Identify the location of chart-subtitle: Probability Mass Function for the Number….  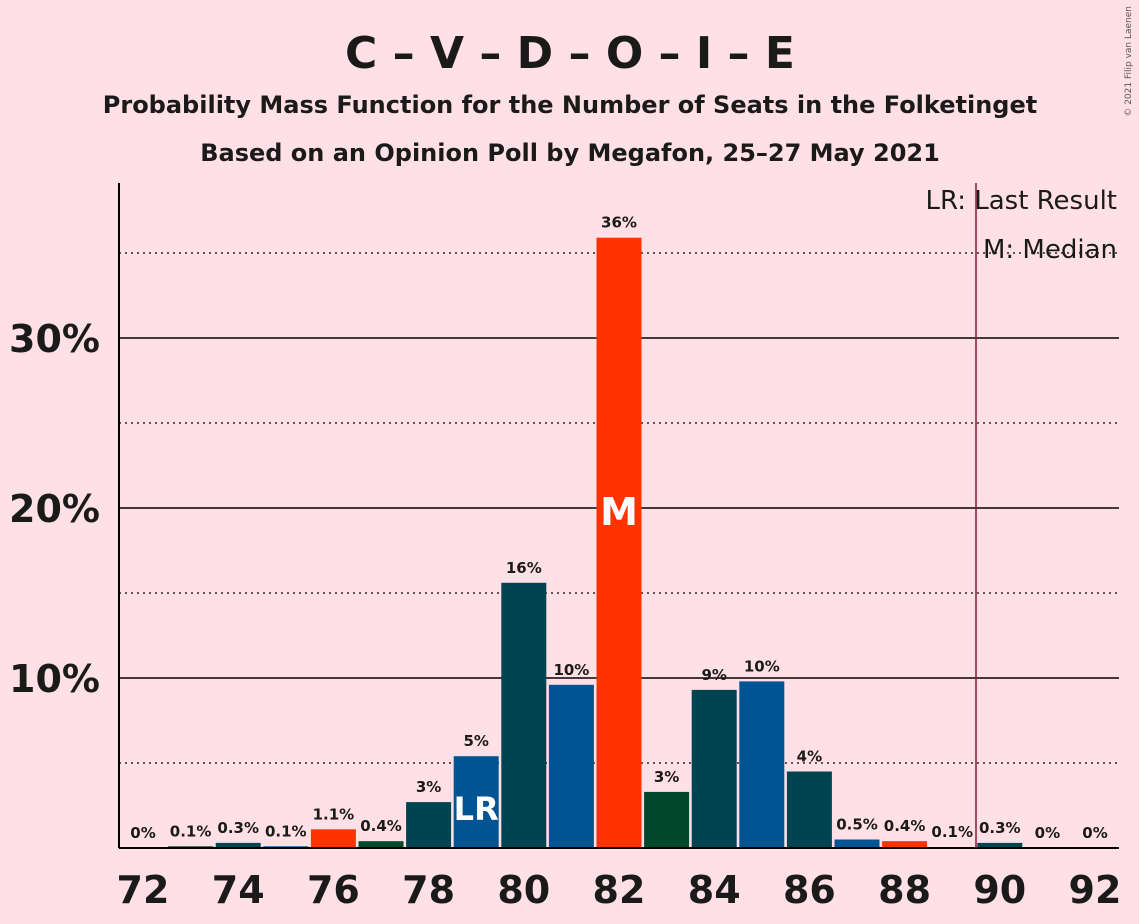
(570, 105).